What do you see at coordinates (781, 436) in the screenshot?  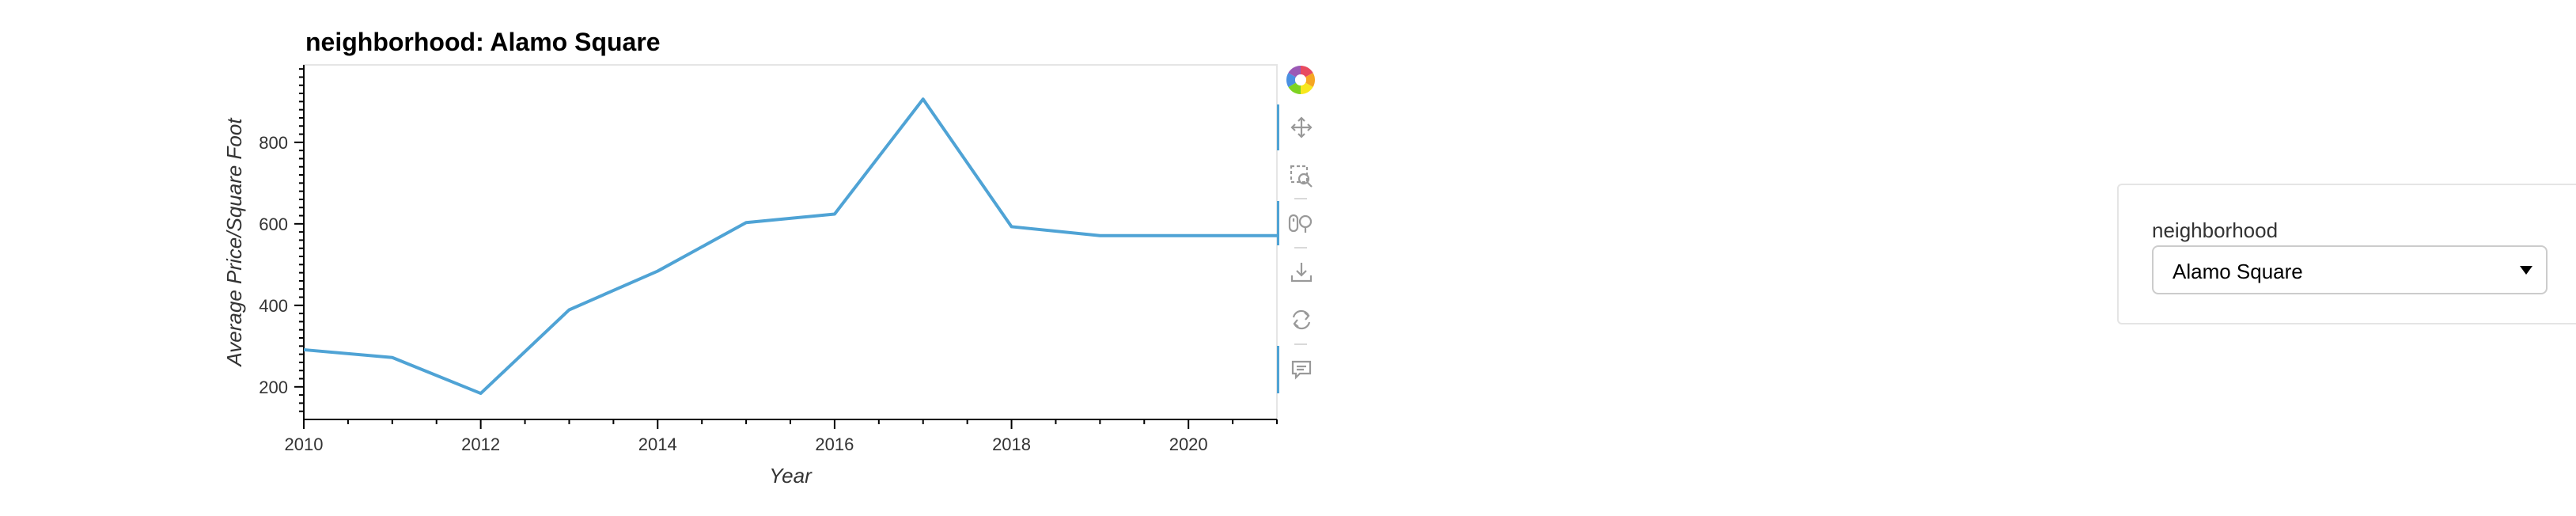 I see `x-axis: 2010 2012 2014 2016 2018 2020` at bounding box center [781, 436].